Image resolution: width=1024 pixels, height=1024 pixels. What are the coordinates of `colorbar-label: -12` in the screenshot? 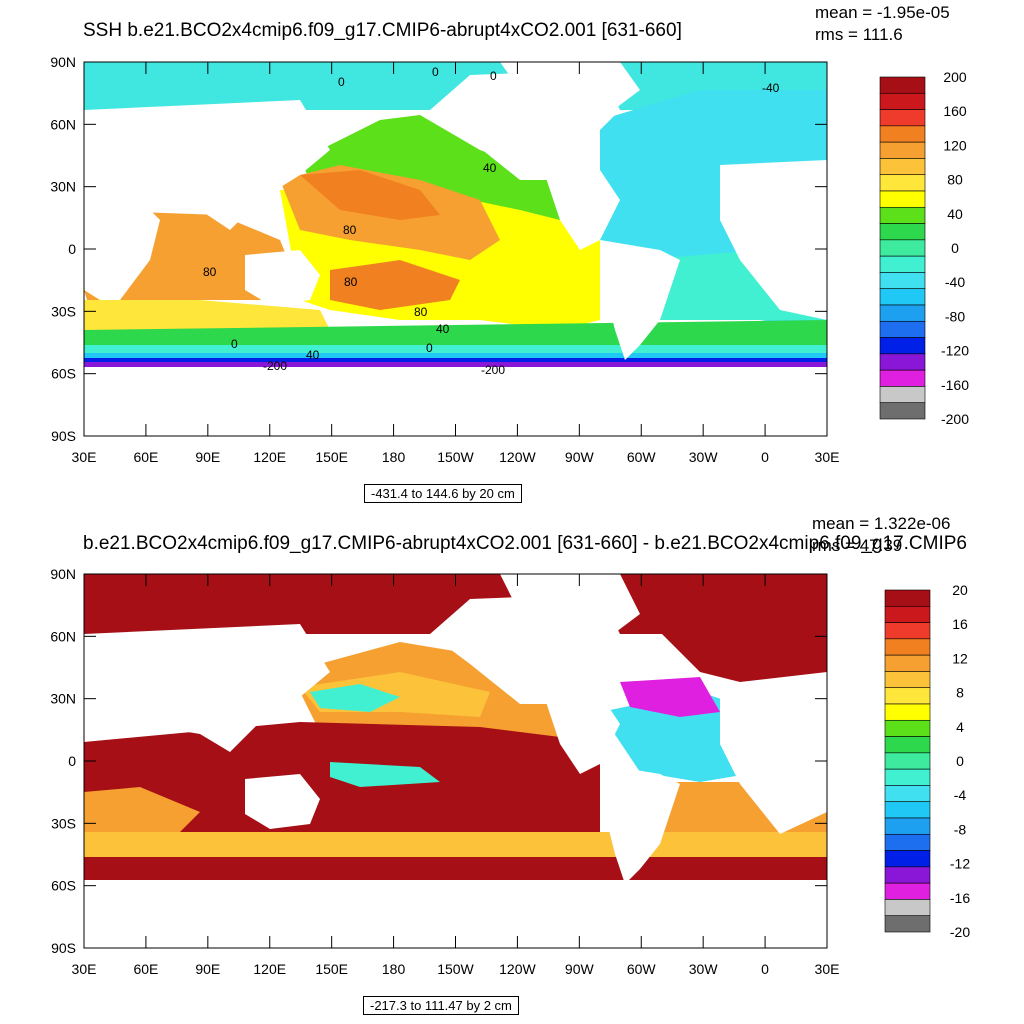 It's located at (960, 864).